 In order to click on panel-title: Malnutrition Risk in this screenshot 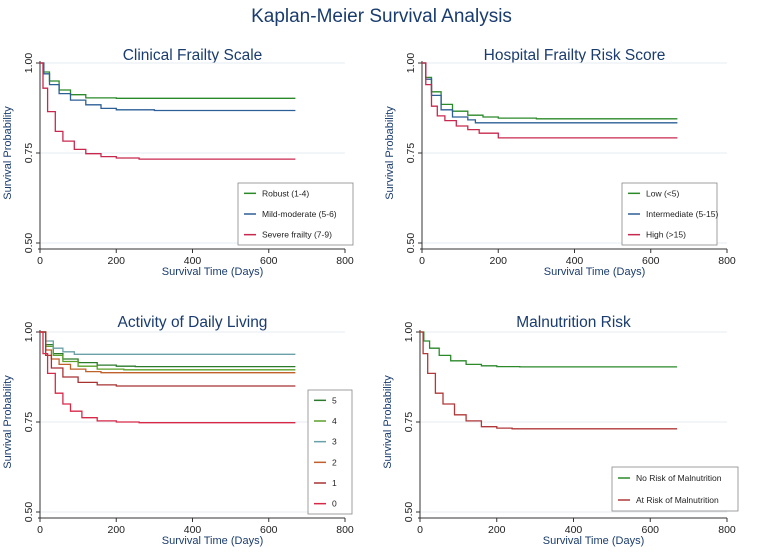, I will do `click(573, 322)`.